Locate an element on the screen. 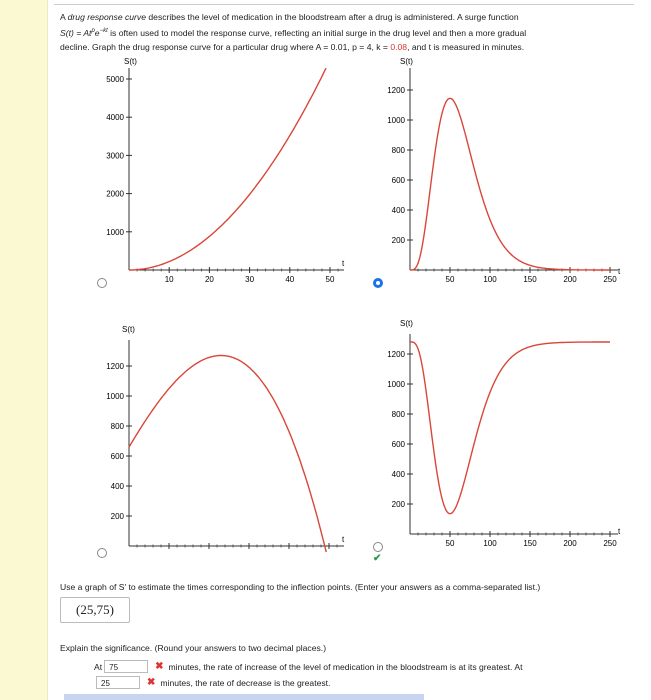  left-sidebar is located at coordinates (24, 350).